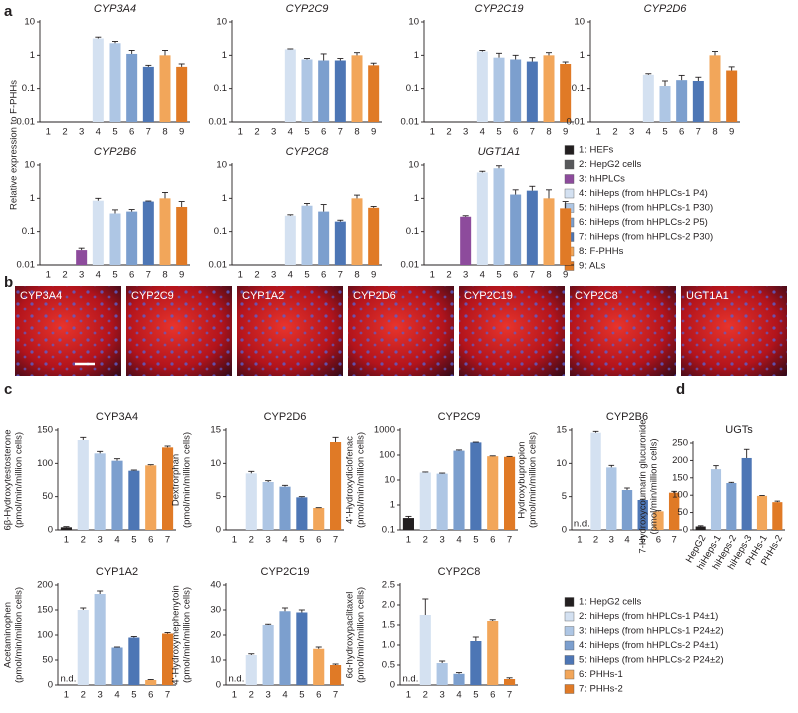  Describe the element at coordinates (306, 275) in the screenshot. I see `x-tick-label: 5` at that location.